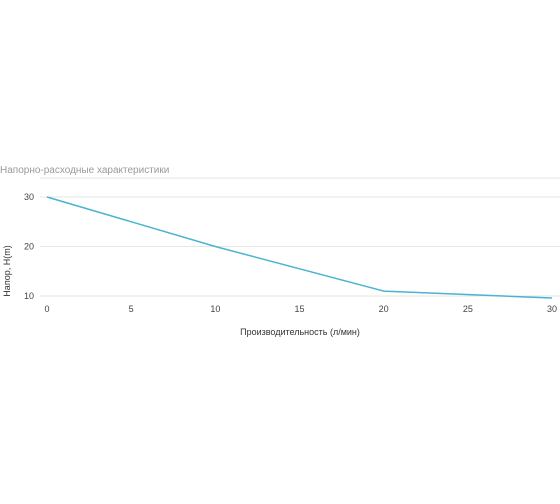 Image resolution: width=560 pixels, height=504 pixels. What do you see at coordinates (552, 309) in the screenshot?
I see `x-tick-label: 30` at bounding box center [552, 309].